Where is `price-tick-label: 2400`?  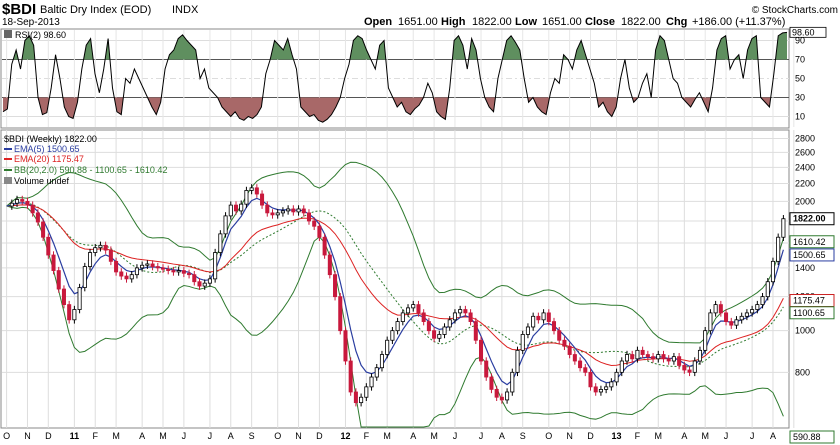
price-tick-label: 2400 is located at coordinates (805, 167).